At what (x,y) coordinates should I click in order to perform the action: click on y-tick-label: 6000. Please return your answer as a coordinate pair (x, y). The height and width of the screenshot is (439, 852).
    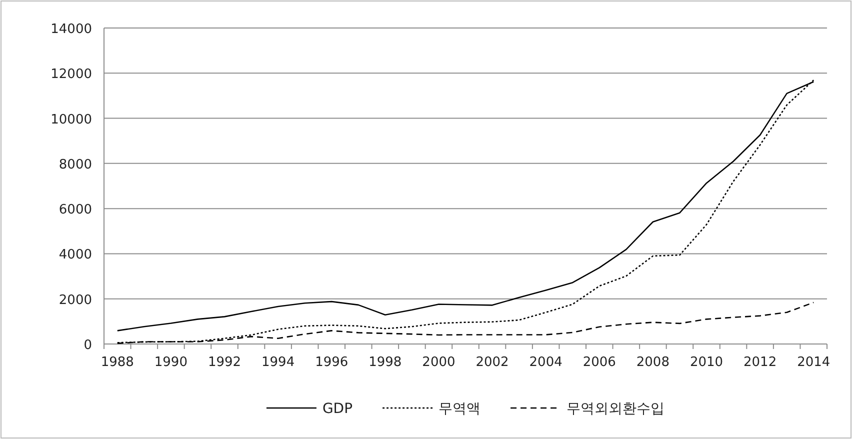
    Looking at the image, I should click on (75, 210).